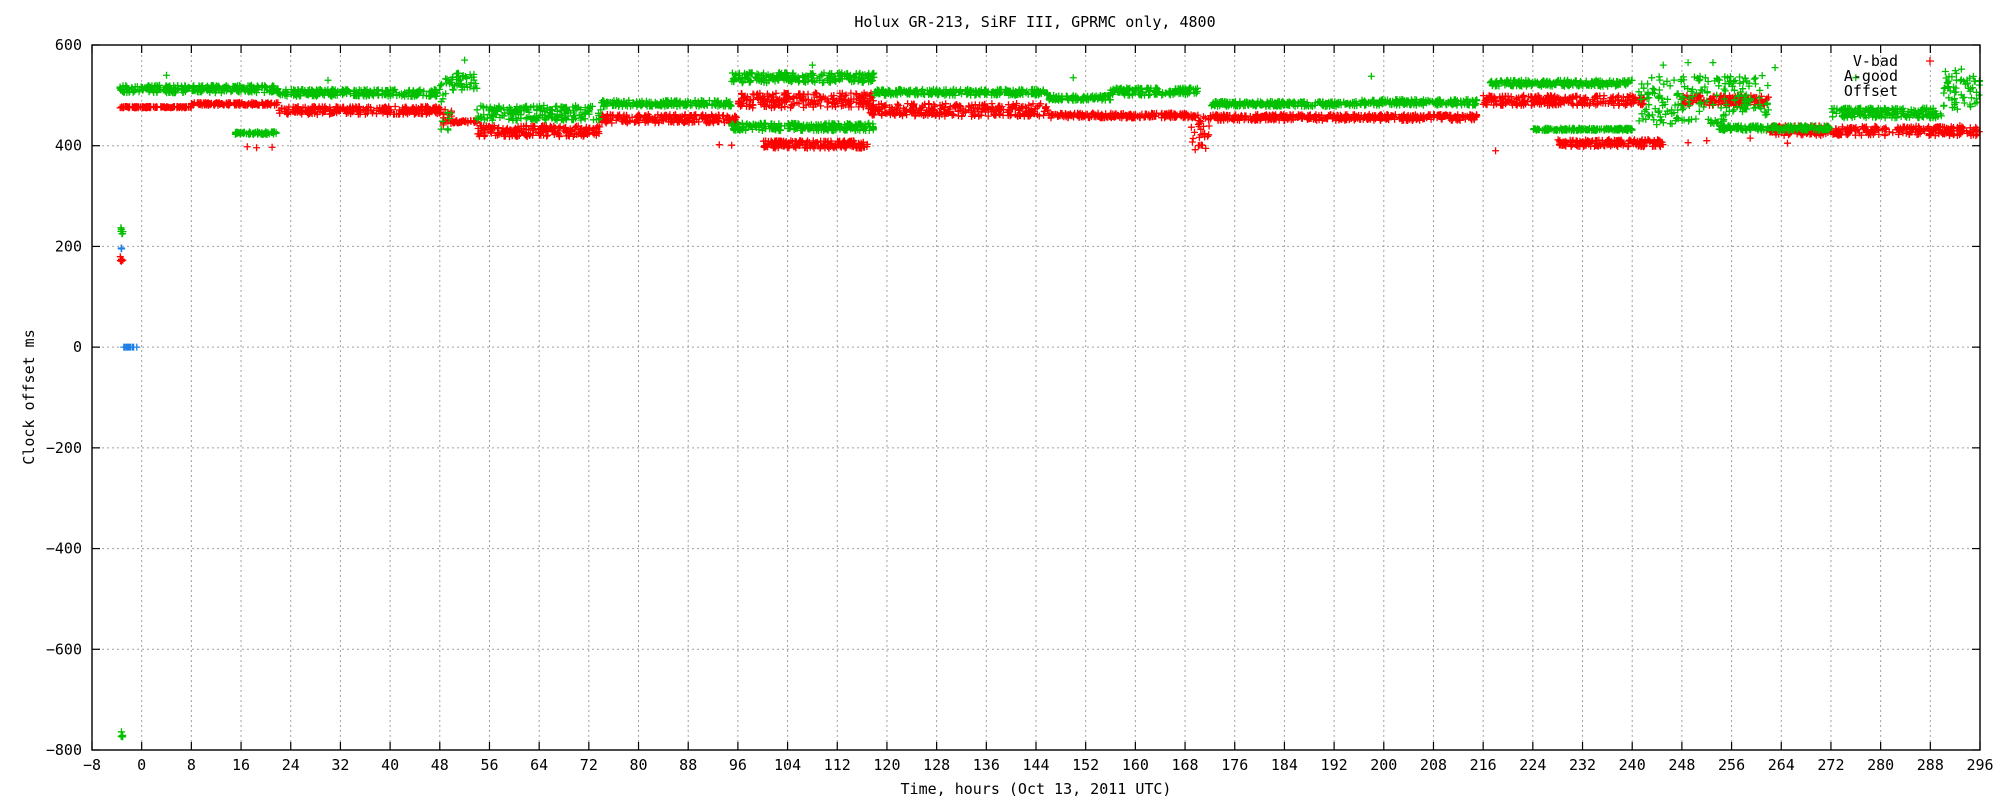 The height and width of the screenshot is (800, 2000). I want to click on y-tick-label: −800, so click(64, 750).